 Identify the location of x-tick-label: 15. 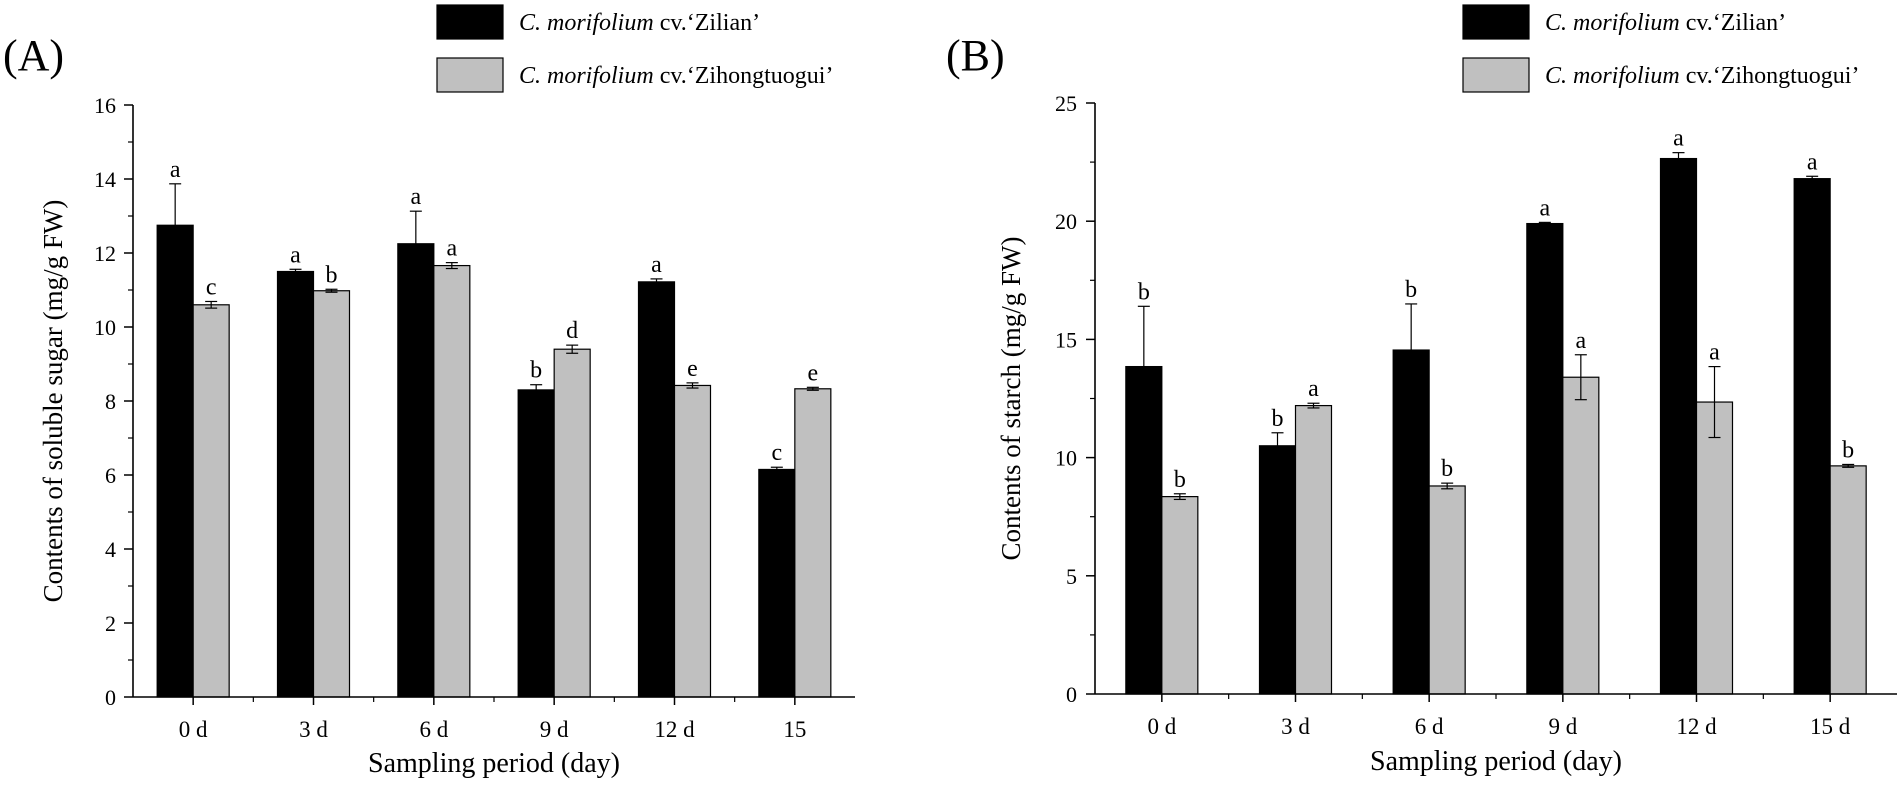
(794, 729).